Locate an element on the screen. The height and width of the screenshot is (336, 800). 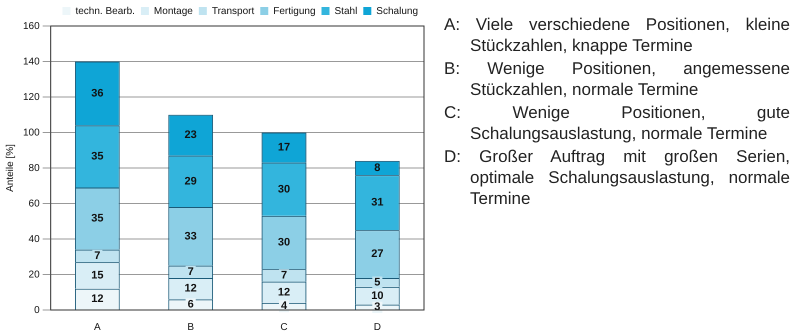
data-label: 4 is located at coordinates (284, 306).